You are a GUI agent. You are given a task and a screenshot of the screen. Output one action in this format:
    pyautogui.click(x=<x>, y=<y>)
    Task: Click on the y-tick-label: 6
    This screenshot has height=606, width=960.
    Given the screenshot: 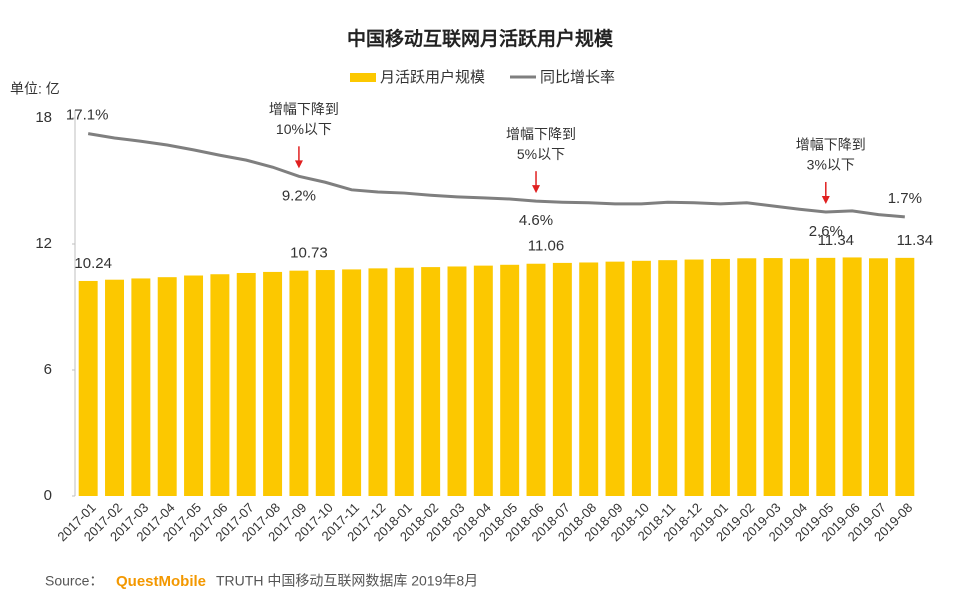 What is the action you would take?
    pyautogui.click(x=48, y=369)
    